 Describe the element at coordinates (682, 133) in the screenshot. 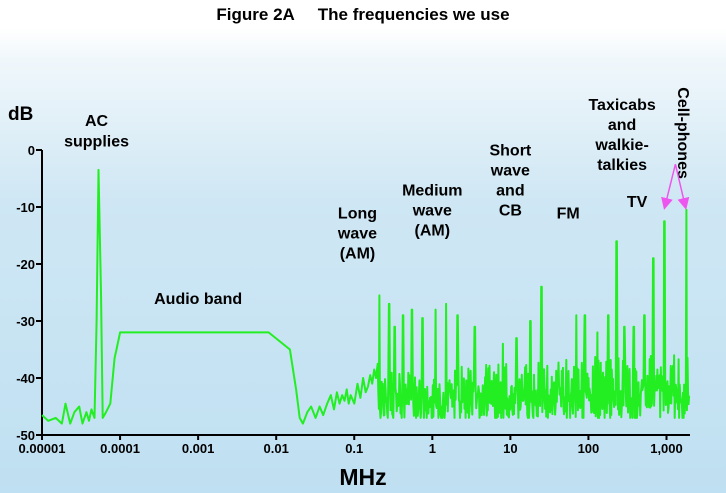

I see `annotation-label: Cell-phones` at that location.